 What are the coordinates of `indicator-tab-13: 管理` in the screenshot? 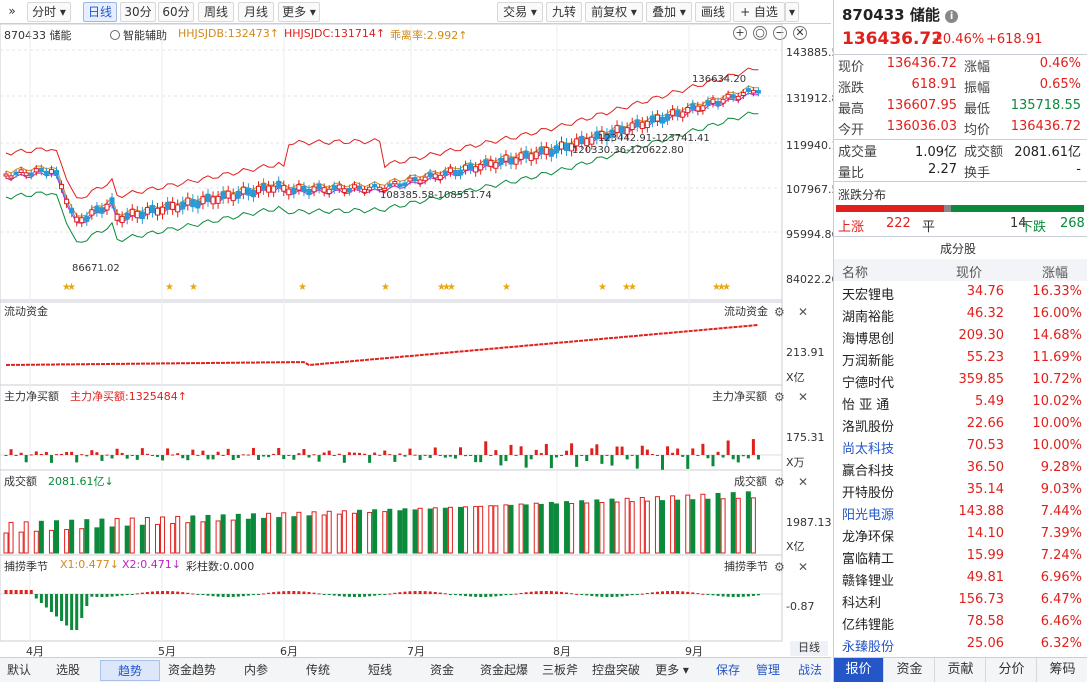 It's located at (767, 670).